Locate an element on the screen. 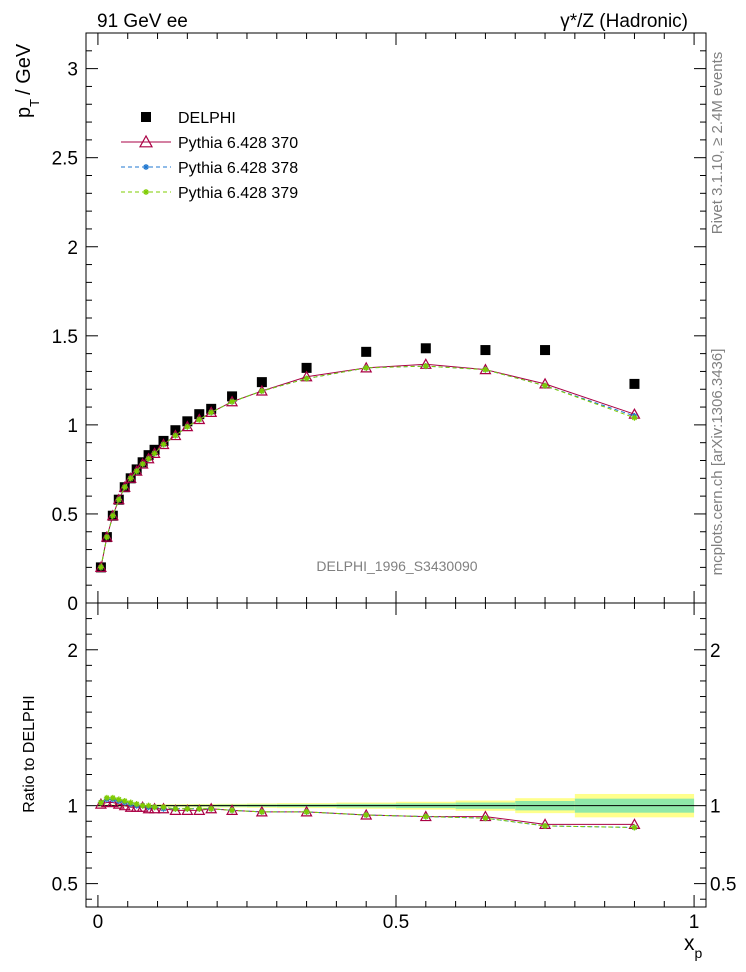 The height and width of the screenshot is (972, 746). main-y-tick-label: 2.5 is located at coordinates (65, 159).